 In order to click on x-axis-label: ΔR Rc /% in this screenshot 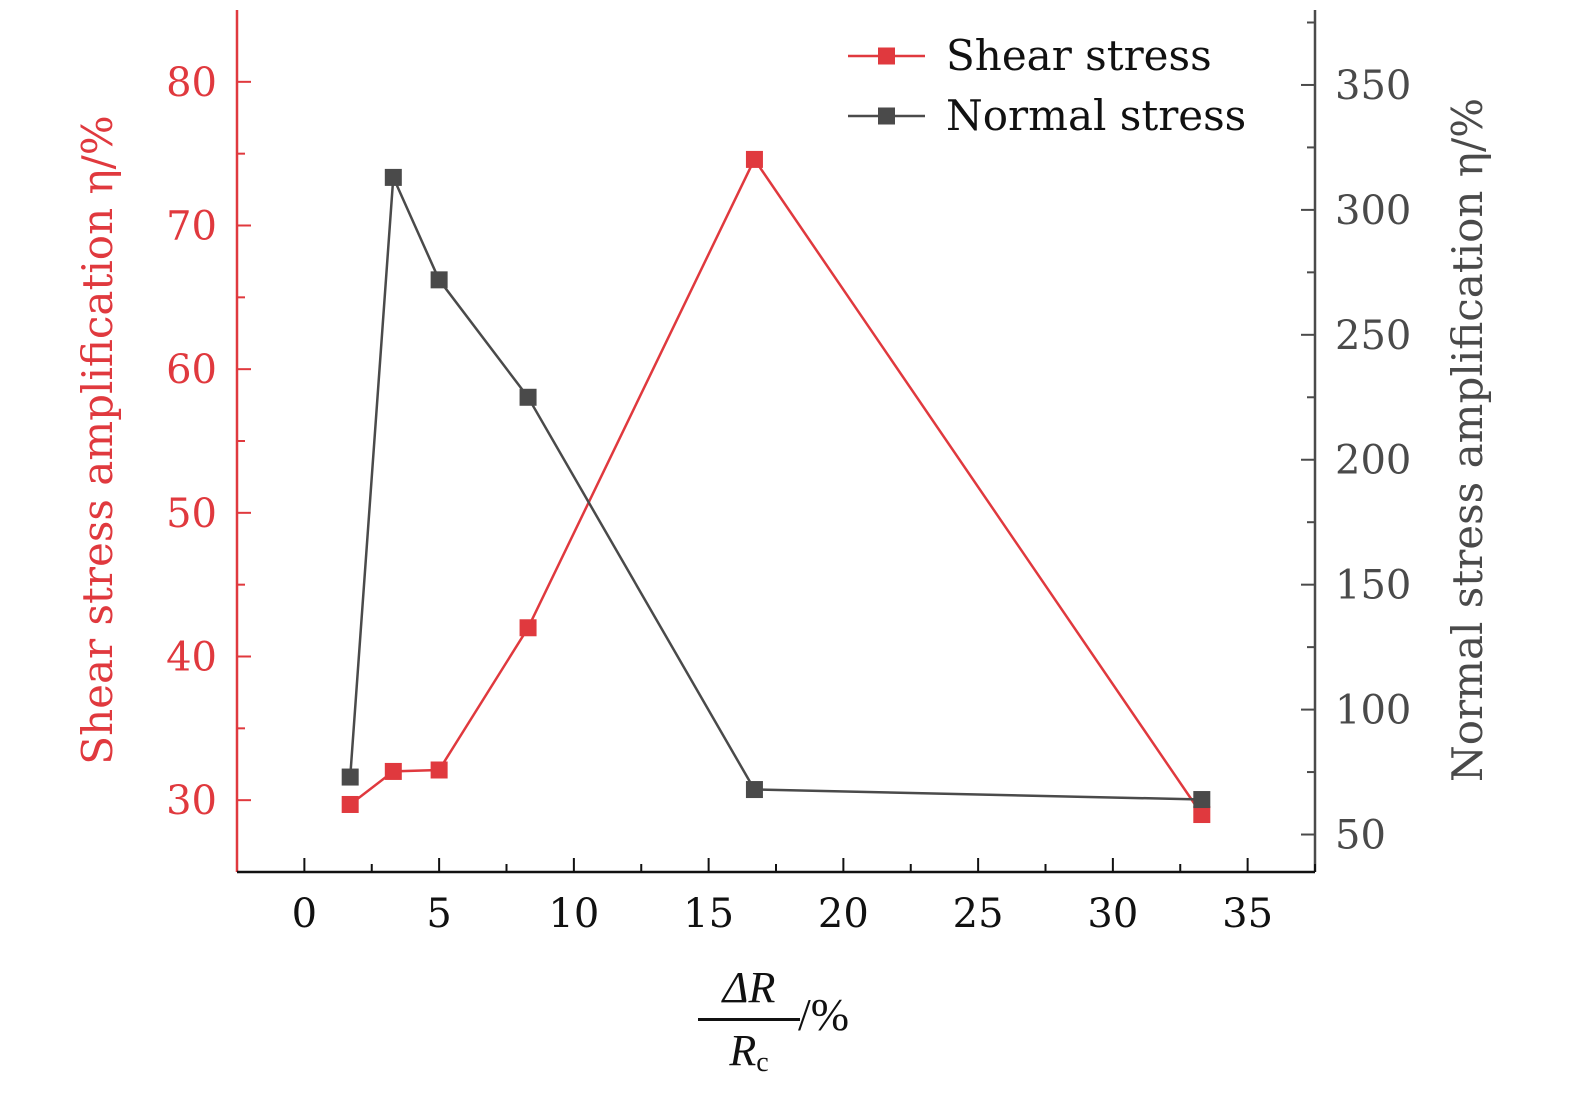, I will do `click(790, 1020)`.